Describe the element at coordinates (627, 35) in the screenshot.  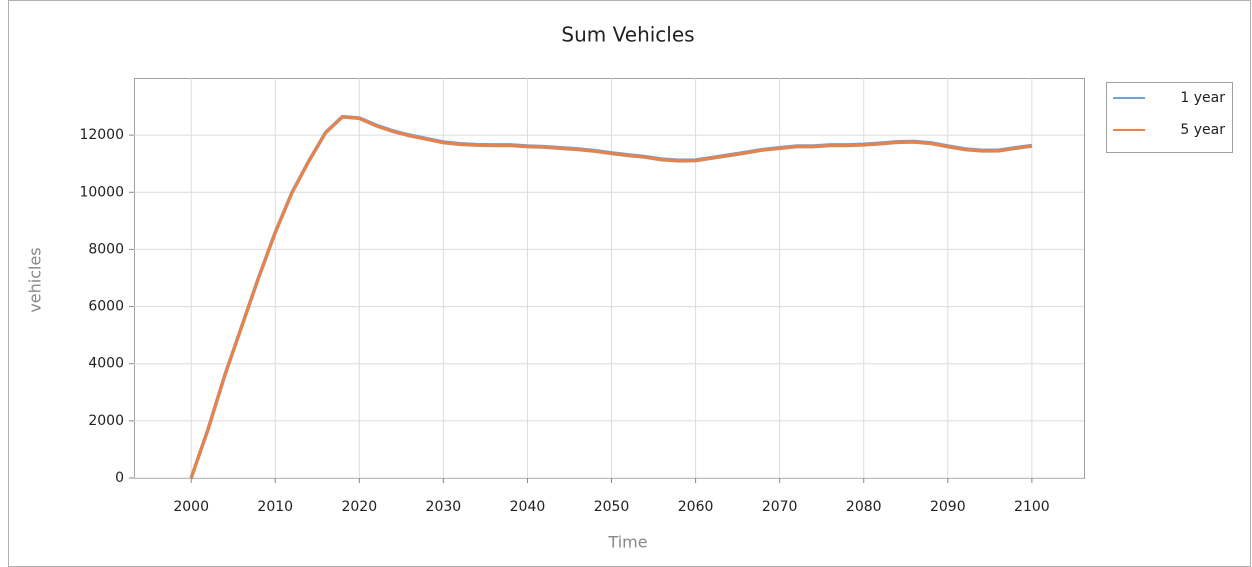
I see `chart-title: Sum Vehicles` at that location.